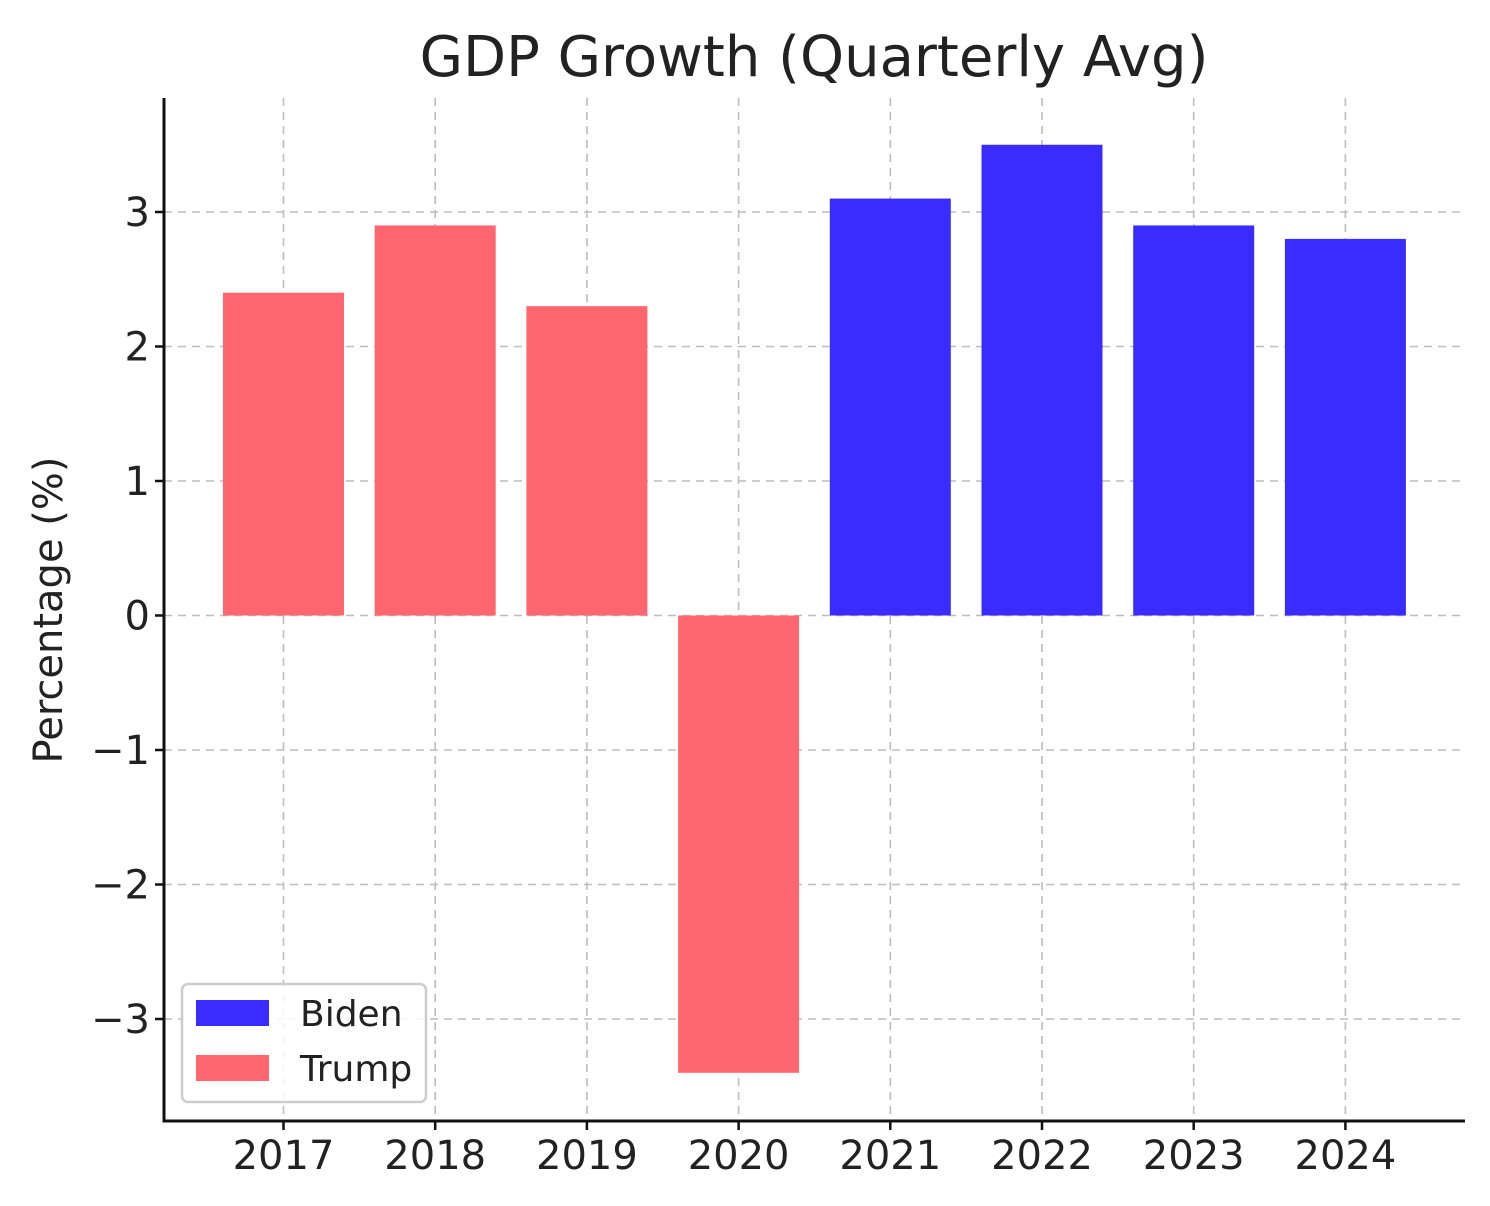 This screenshot has height=1206, width=1490. What do you see at coordinates (351, 1014) in the screenshot?
I see `legend-label-biden: Biden` at bounding box center [351, 1014].